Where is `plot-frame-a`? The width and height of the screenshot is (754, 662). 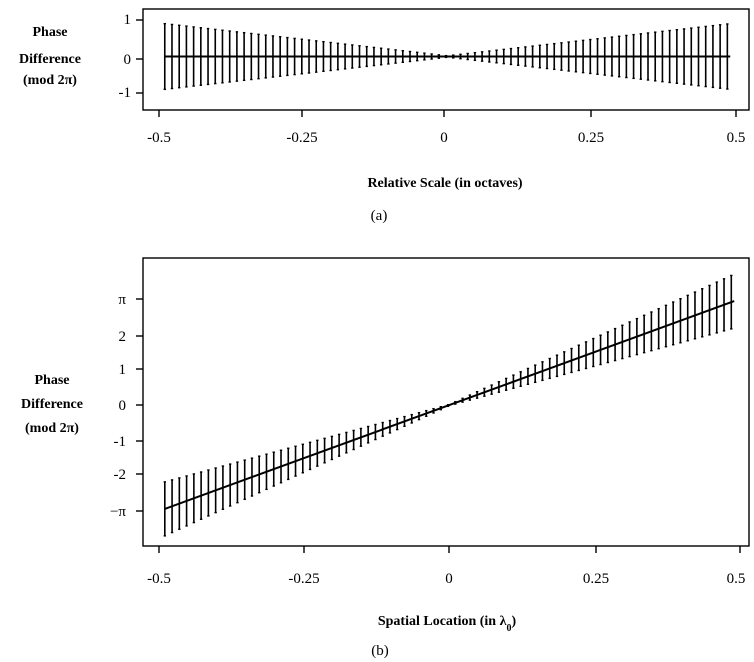 plot-frame-a is located at coordinates (446, 59).